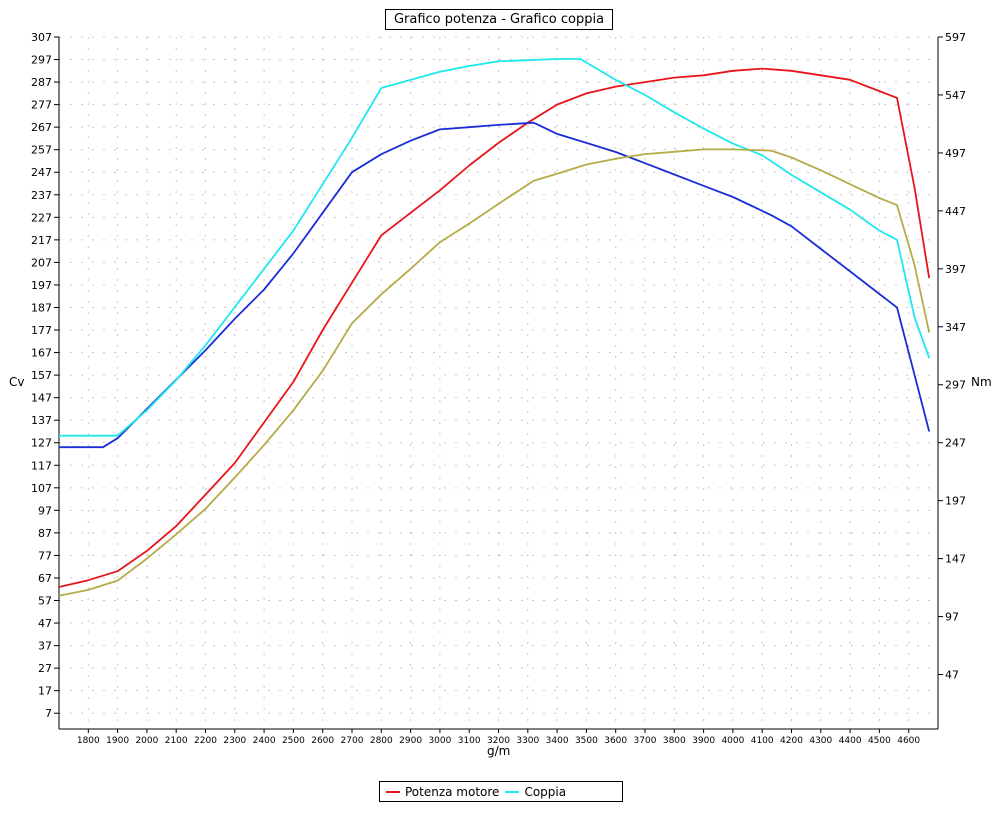 The image size is (1000, 813). Describe the element at coordinates (410, 741) in the screenshot. I see `x-tick-label: 2900` at that location.